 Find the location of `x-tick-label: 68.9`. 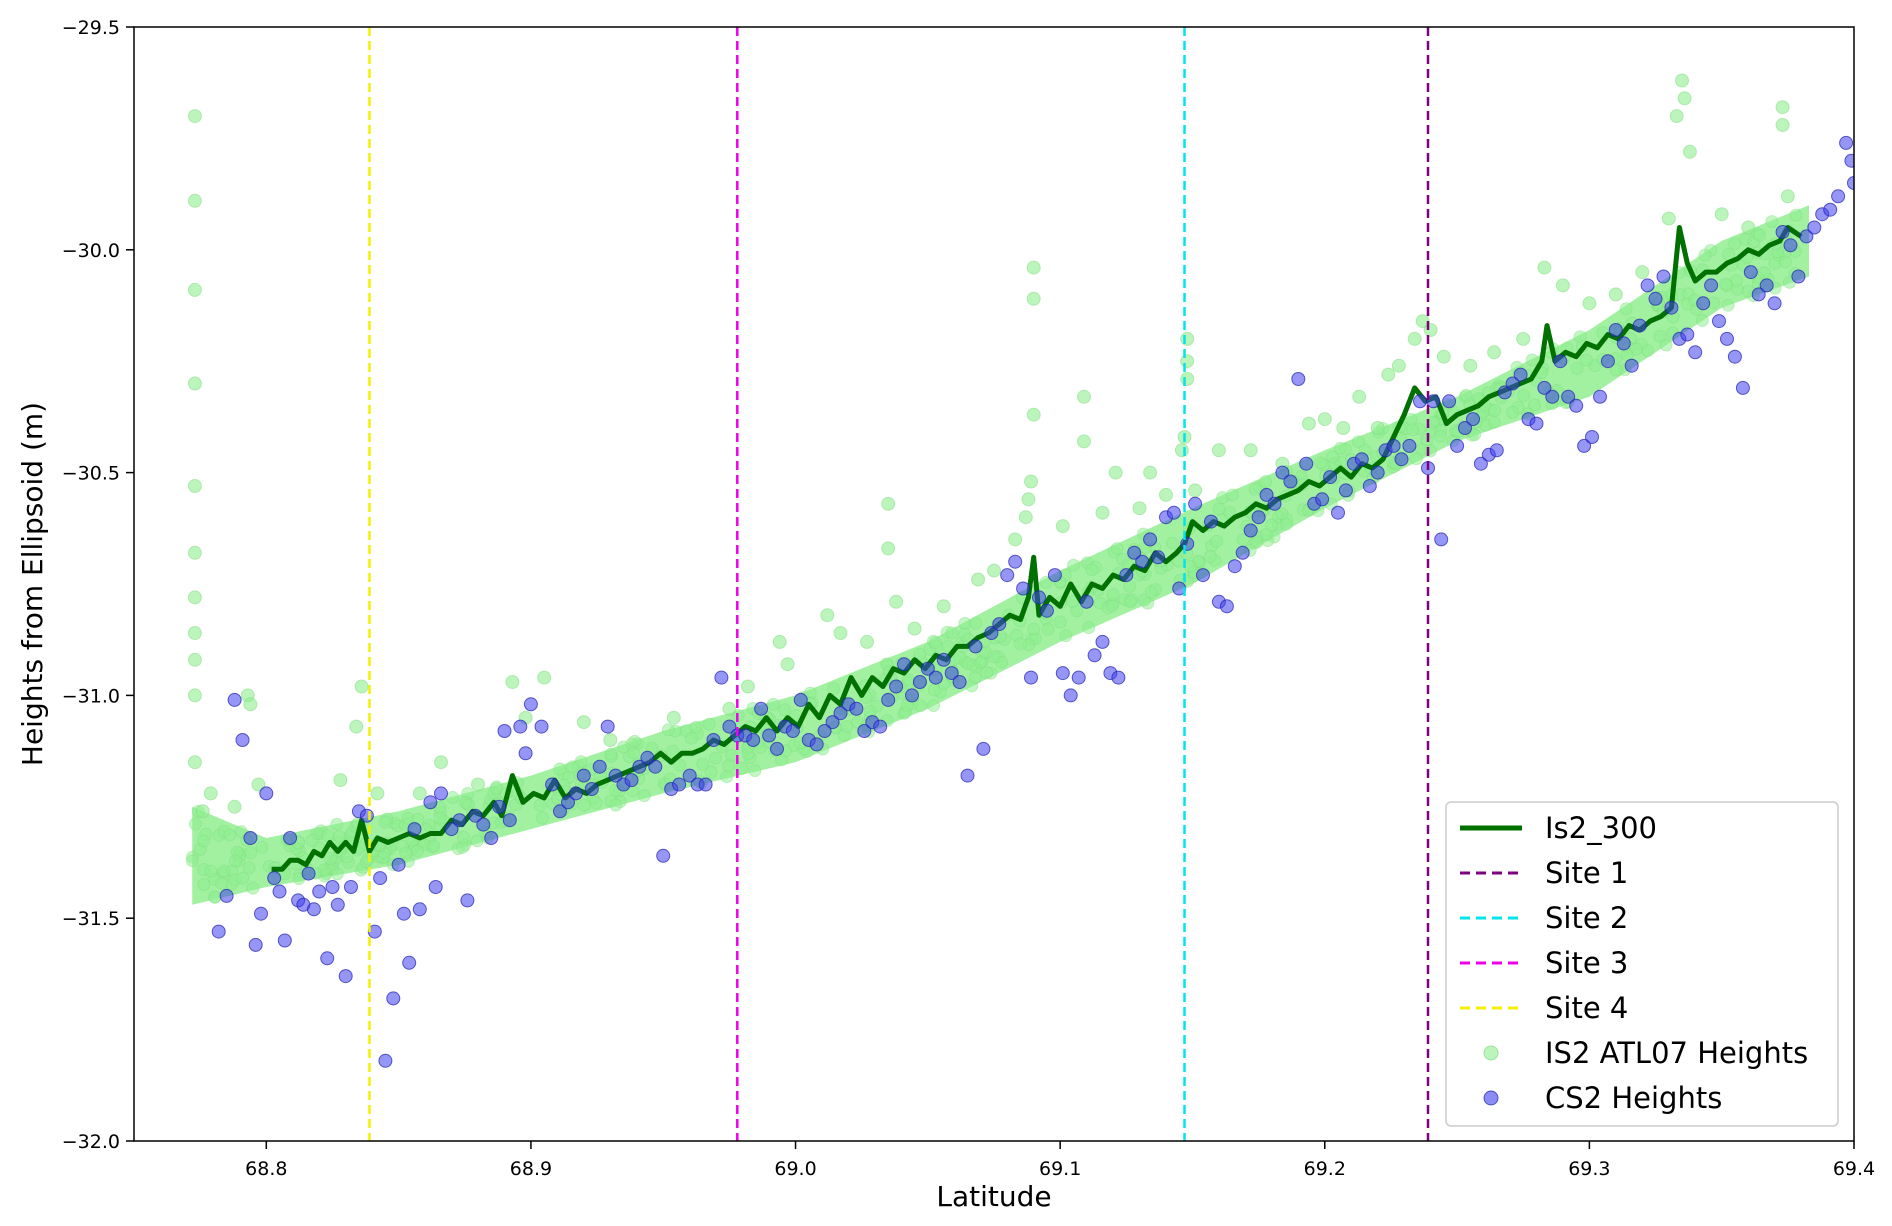

x-tick-label: 68.9 is located at coordinates (531, 1169).